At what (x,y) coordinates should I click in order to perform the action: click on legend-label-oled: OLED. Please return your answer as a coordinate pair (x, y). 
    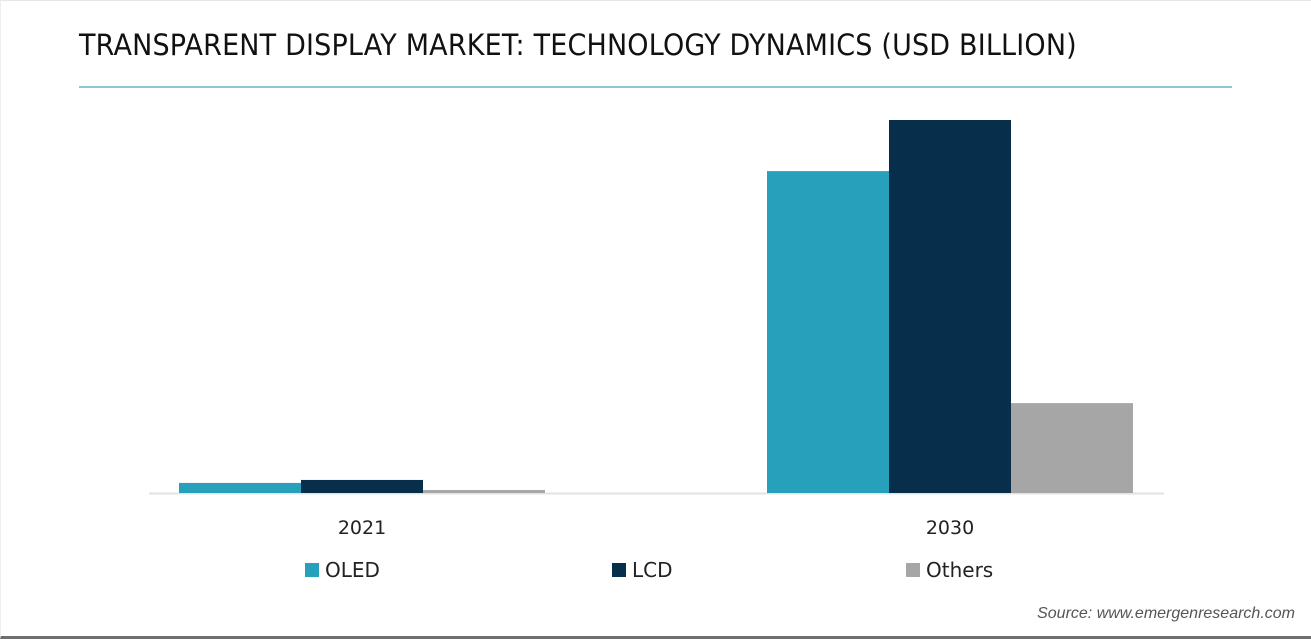
    Looking at the image, I should click on (352, 570).